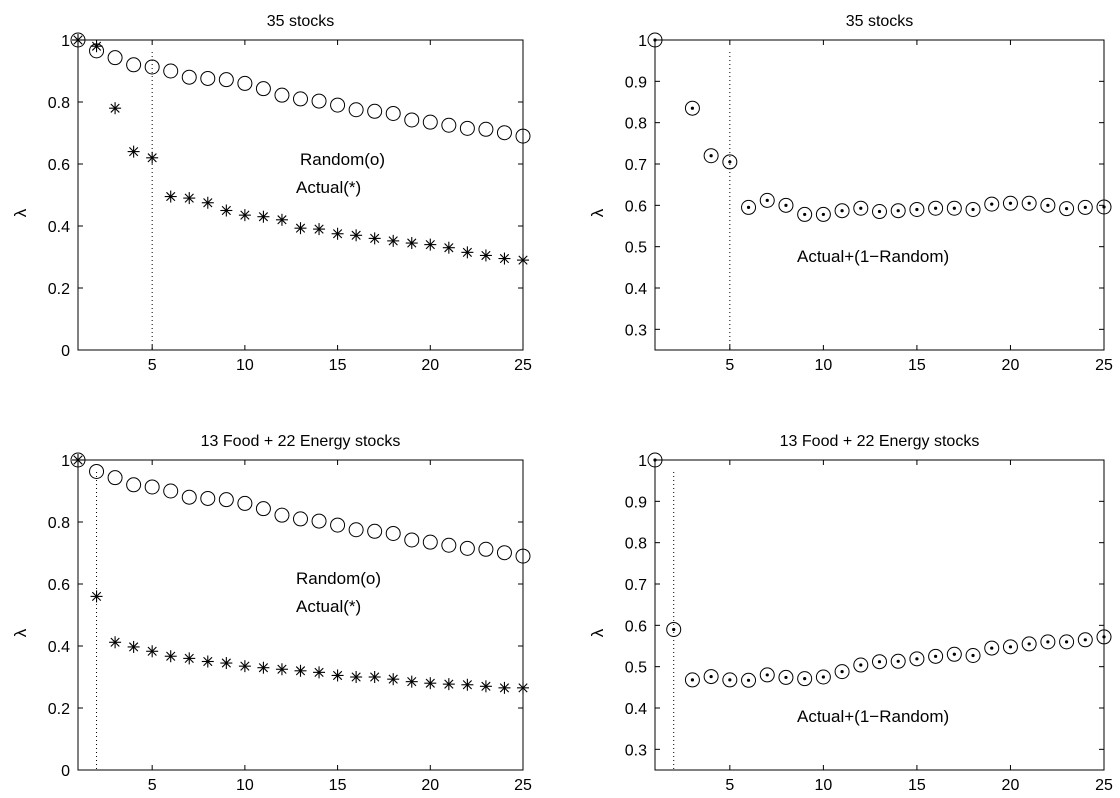 This screenshot has height=798, width=1120. I want to click on y-tick-label: 1, so click(65, 461).